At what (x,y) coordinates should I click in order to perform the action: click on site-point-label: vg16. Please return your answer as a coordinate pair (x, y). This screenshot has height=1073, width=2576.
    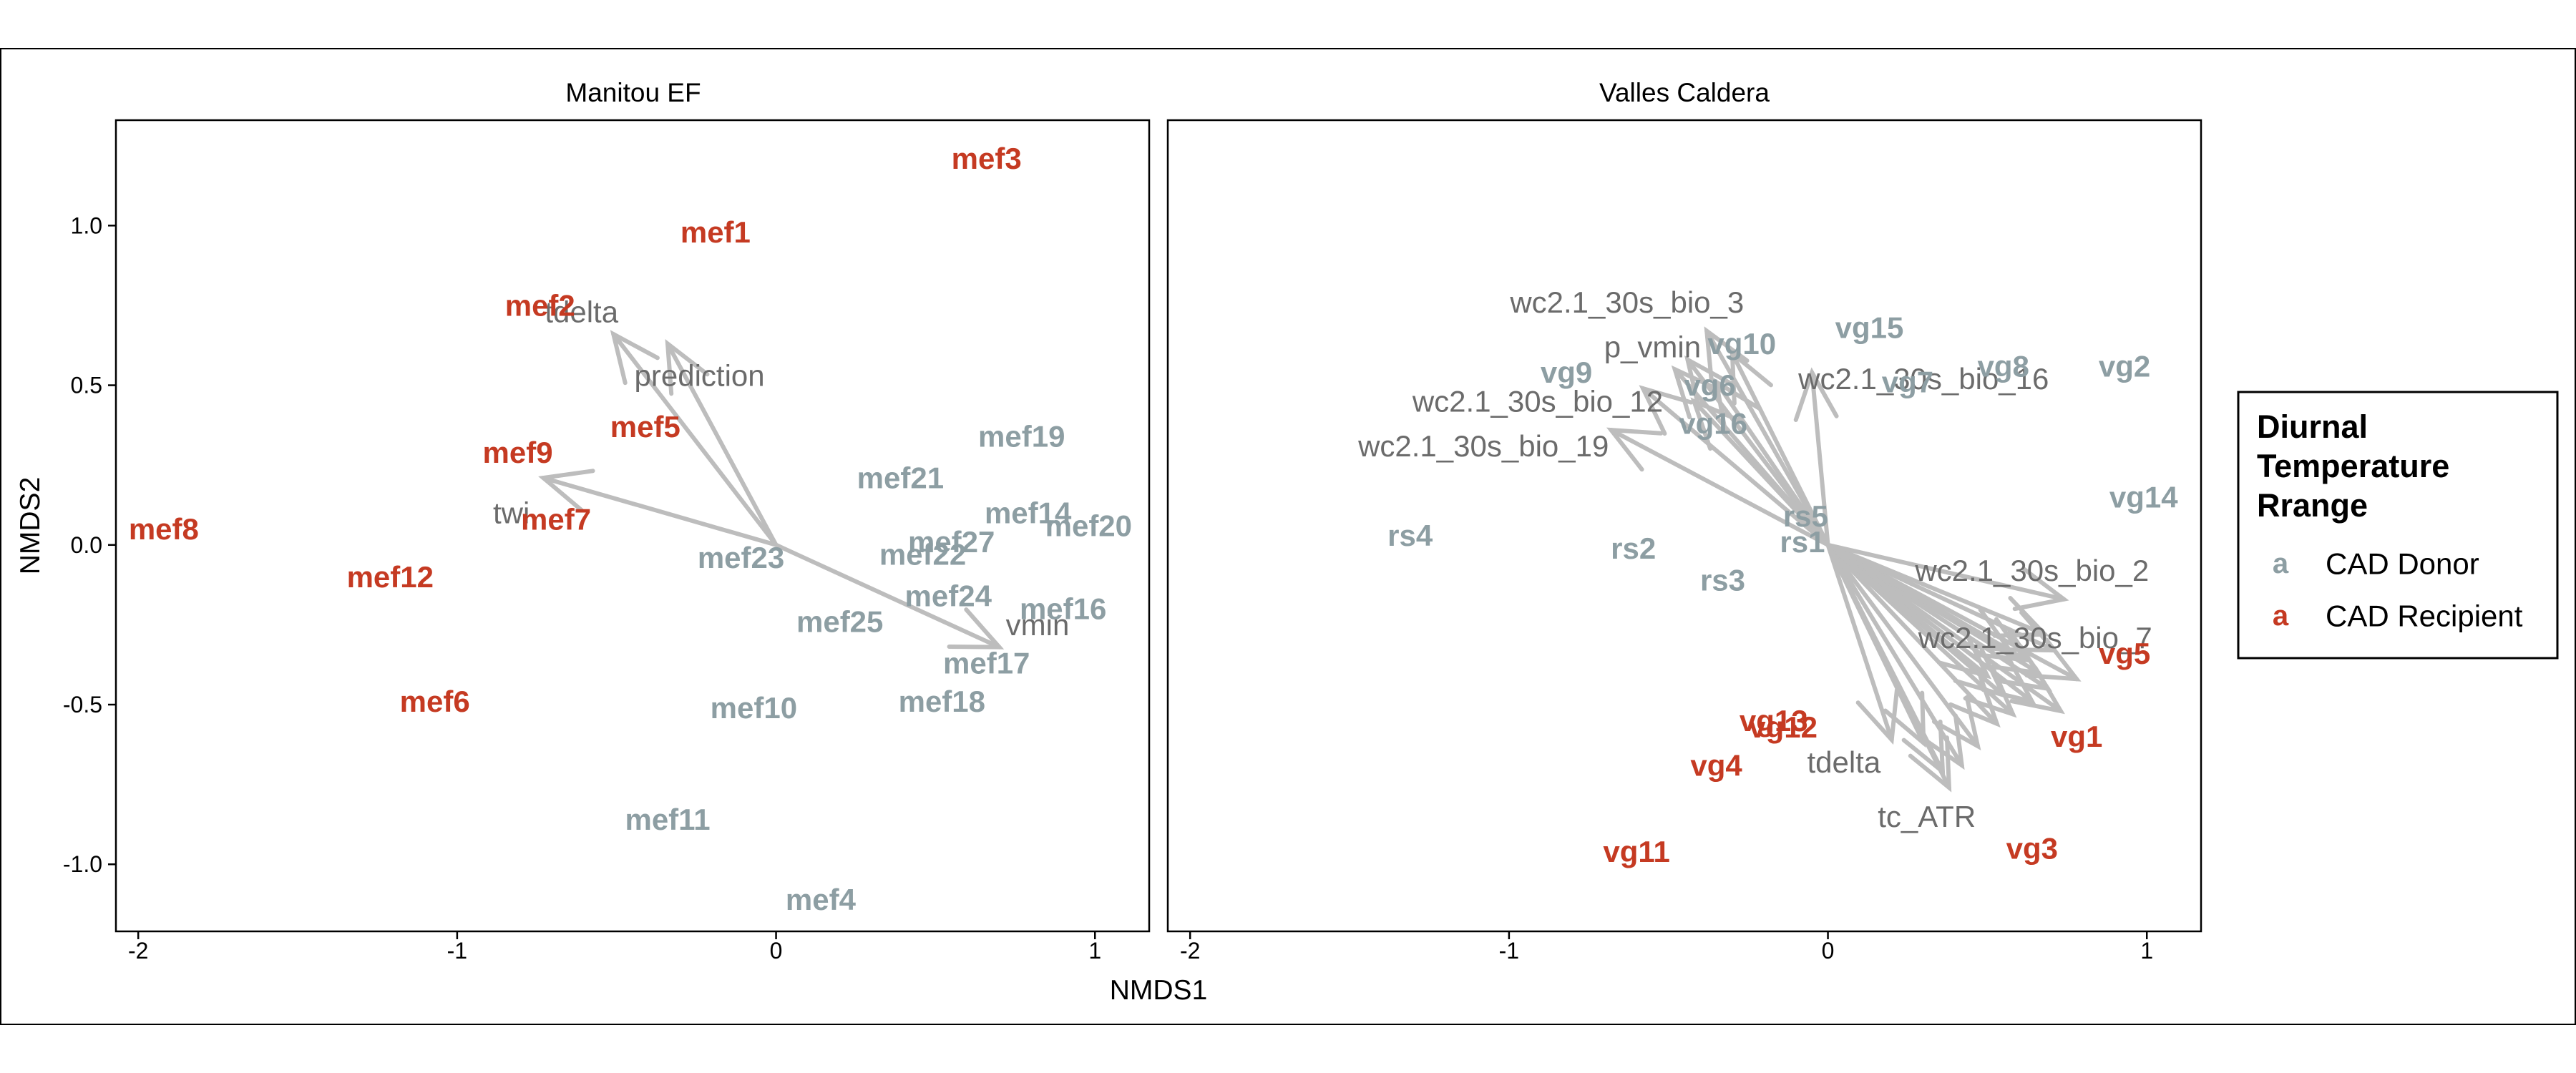
    Looking at the image, I should click on (1713, 424).